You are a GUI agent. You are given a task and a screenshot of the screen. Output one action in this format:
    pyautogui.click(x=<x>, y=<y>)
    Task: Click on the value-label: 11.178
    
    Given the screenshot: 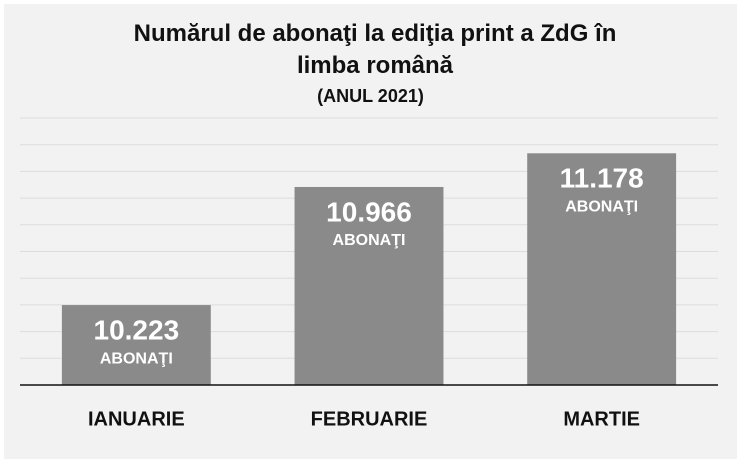 What is the action you would take?
    pyautogui.click(x=602, y=178)
    